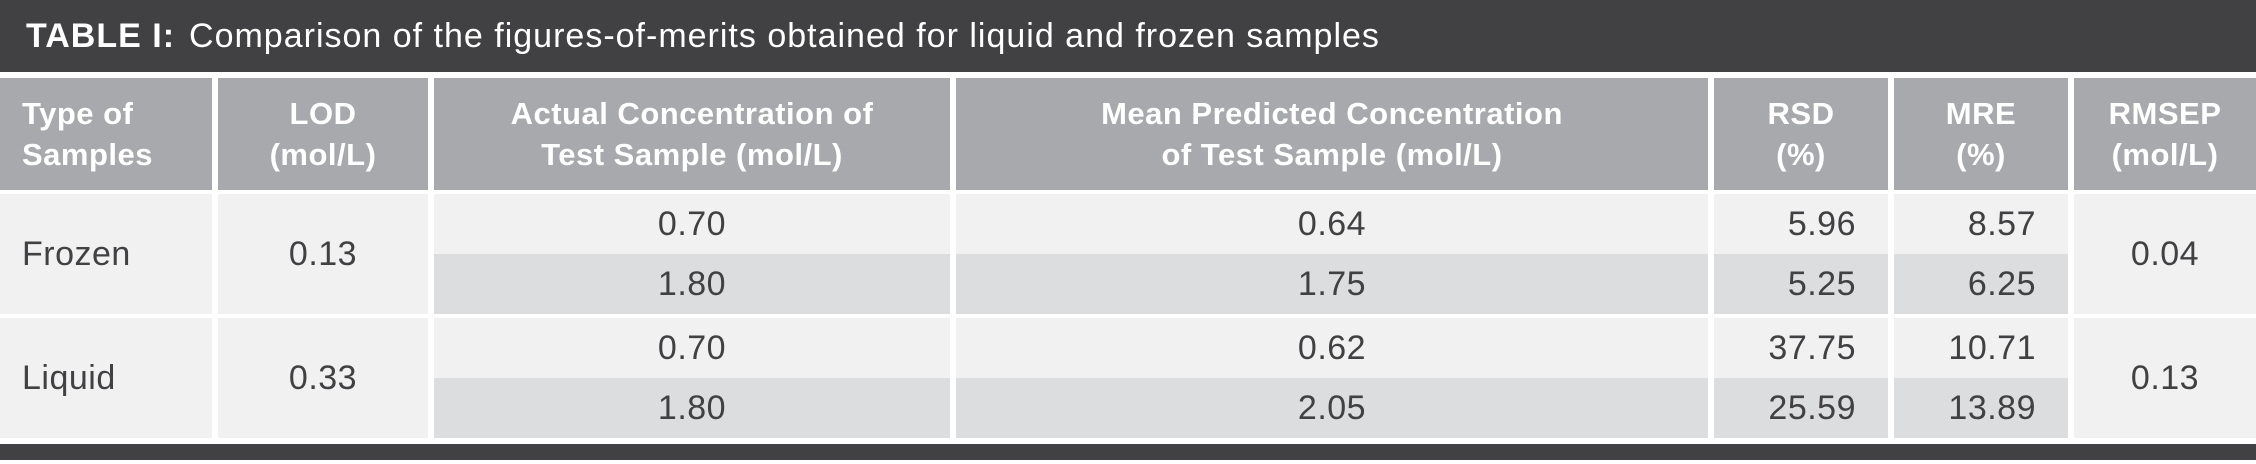 This screenshot has height=464, width=2256. Describe the element at coordinates (2165, 378) in the screenshot. I see `cell-rmsep: 0.13` at that location.